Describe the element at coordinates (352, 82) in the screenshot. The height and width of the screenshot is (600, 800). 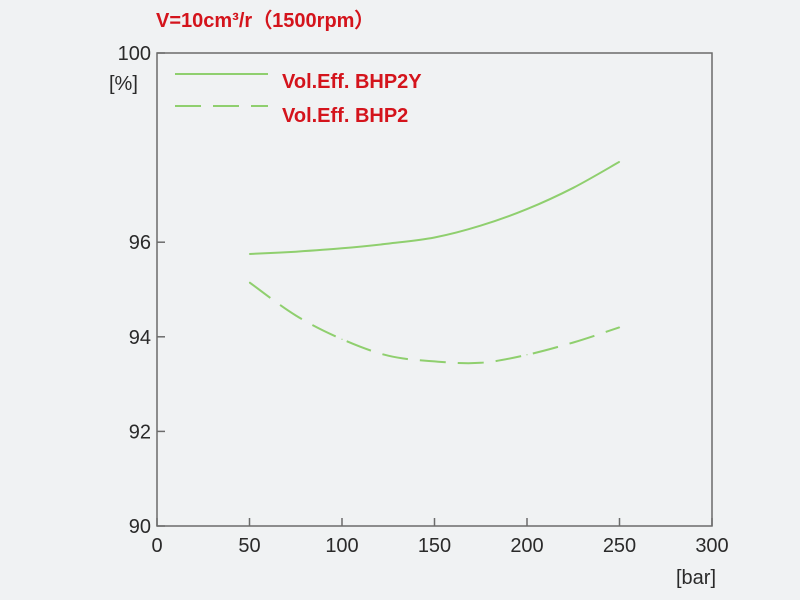
I see `legend-label-1: Vol.Eff. BHP2Y` at that location.